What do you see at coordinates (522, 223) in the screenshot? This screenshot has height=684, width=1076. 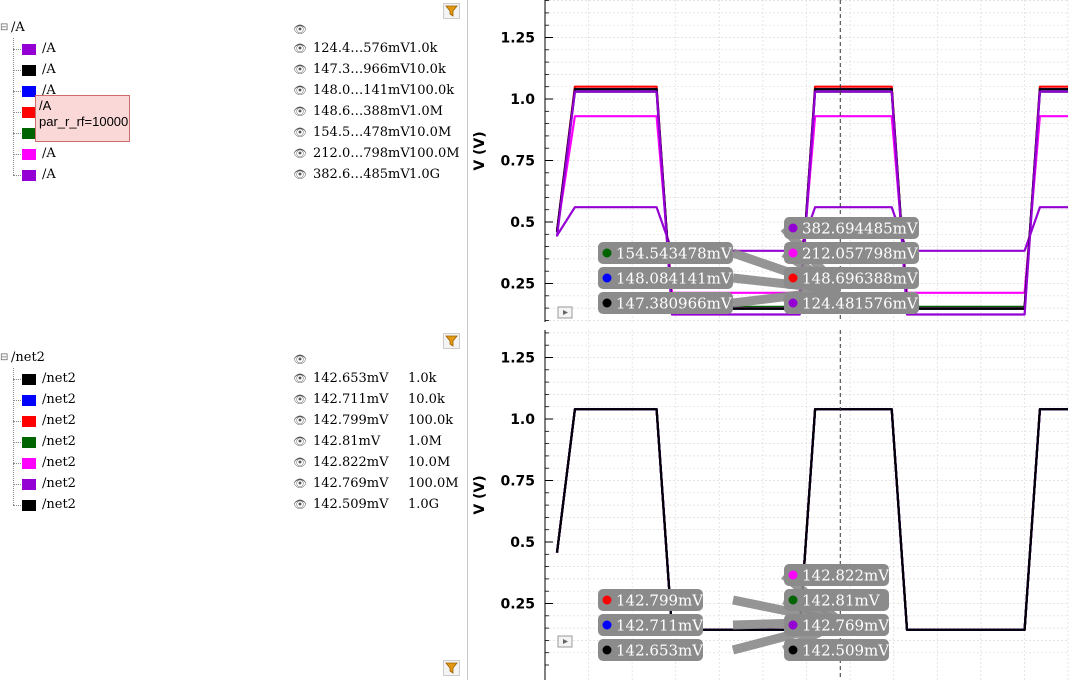 I see `y-tick-label: 0.5` at bounding box center [522, 223].